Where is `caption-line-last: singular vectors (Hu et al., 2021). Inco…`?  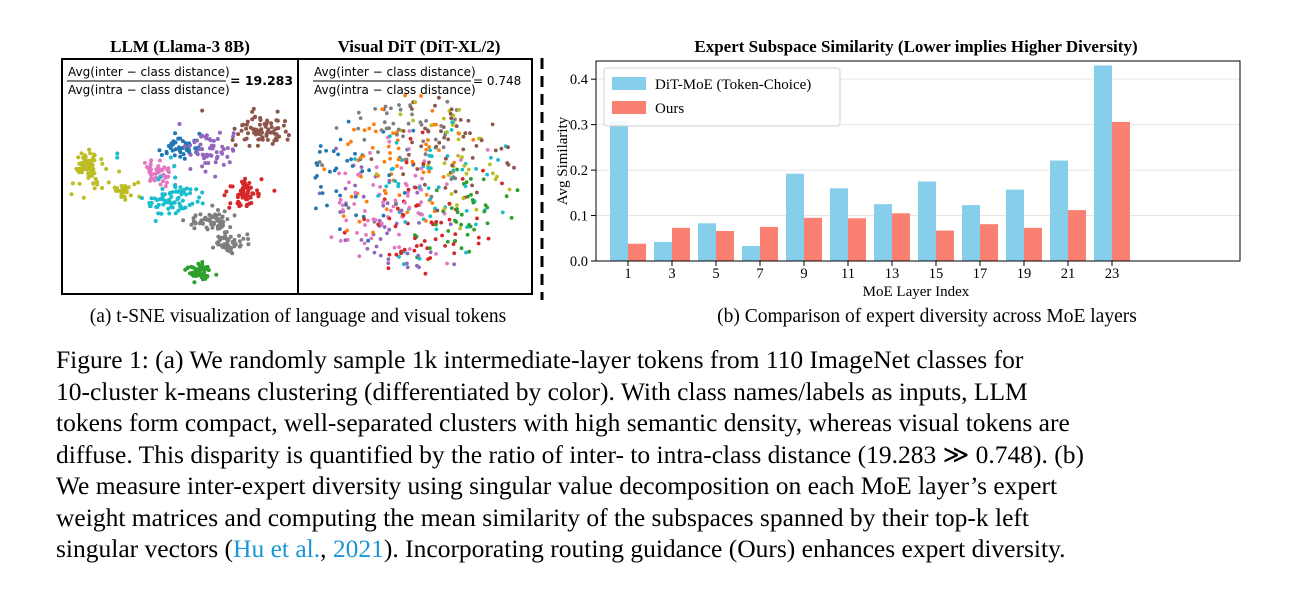
caption-line-last: singular vectors (Hu et al., 2021). Inco… is located at coordinates (648, 549).